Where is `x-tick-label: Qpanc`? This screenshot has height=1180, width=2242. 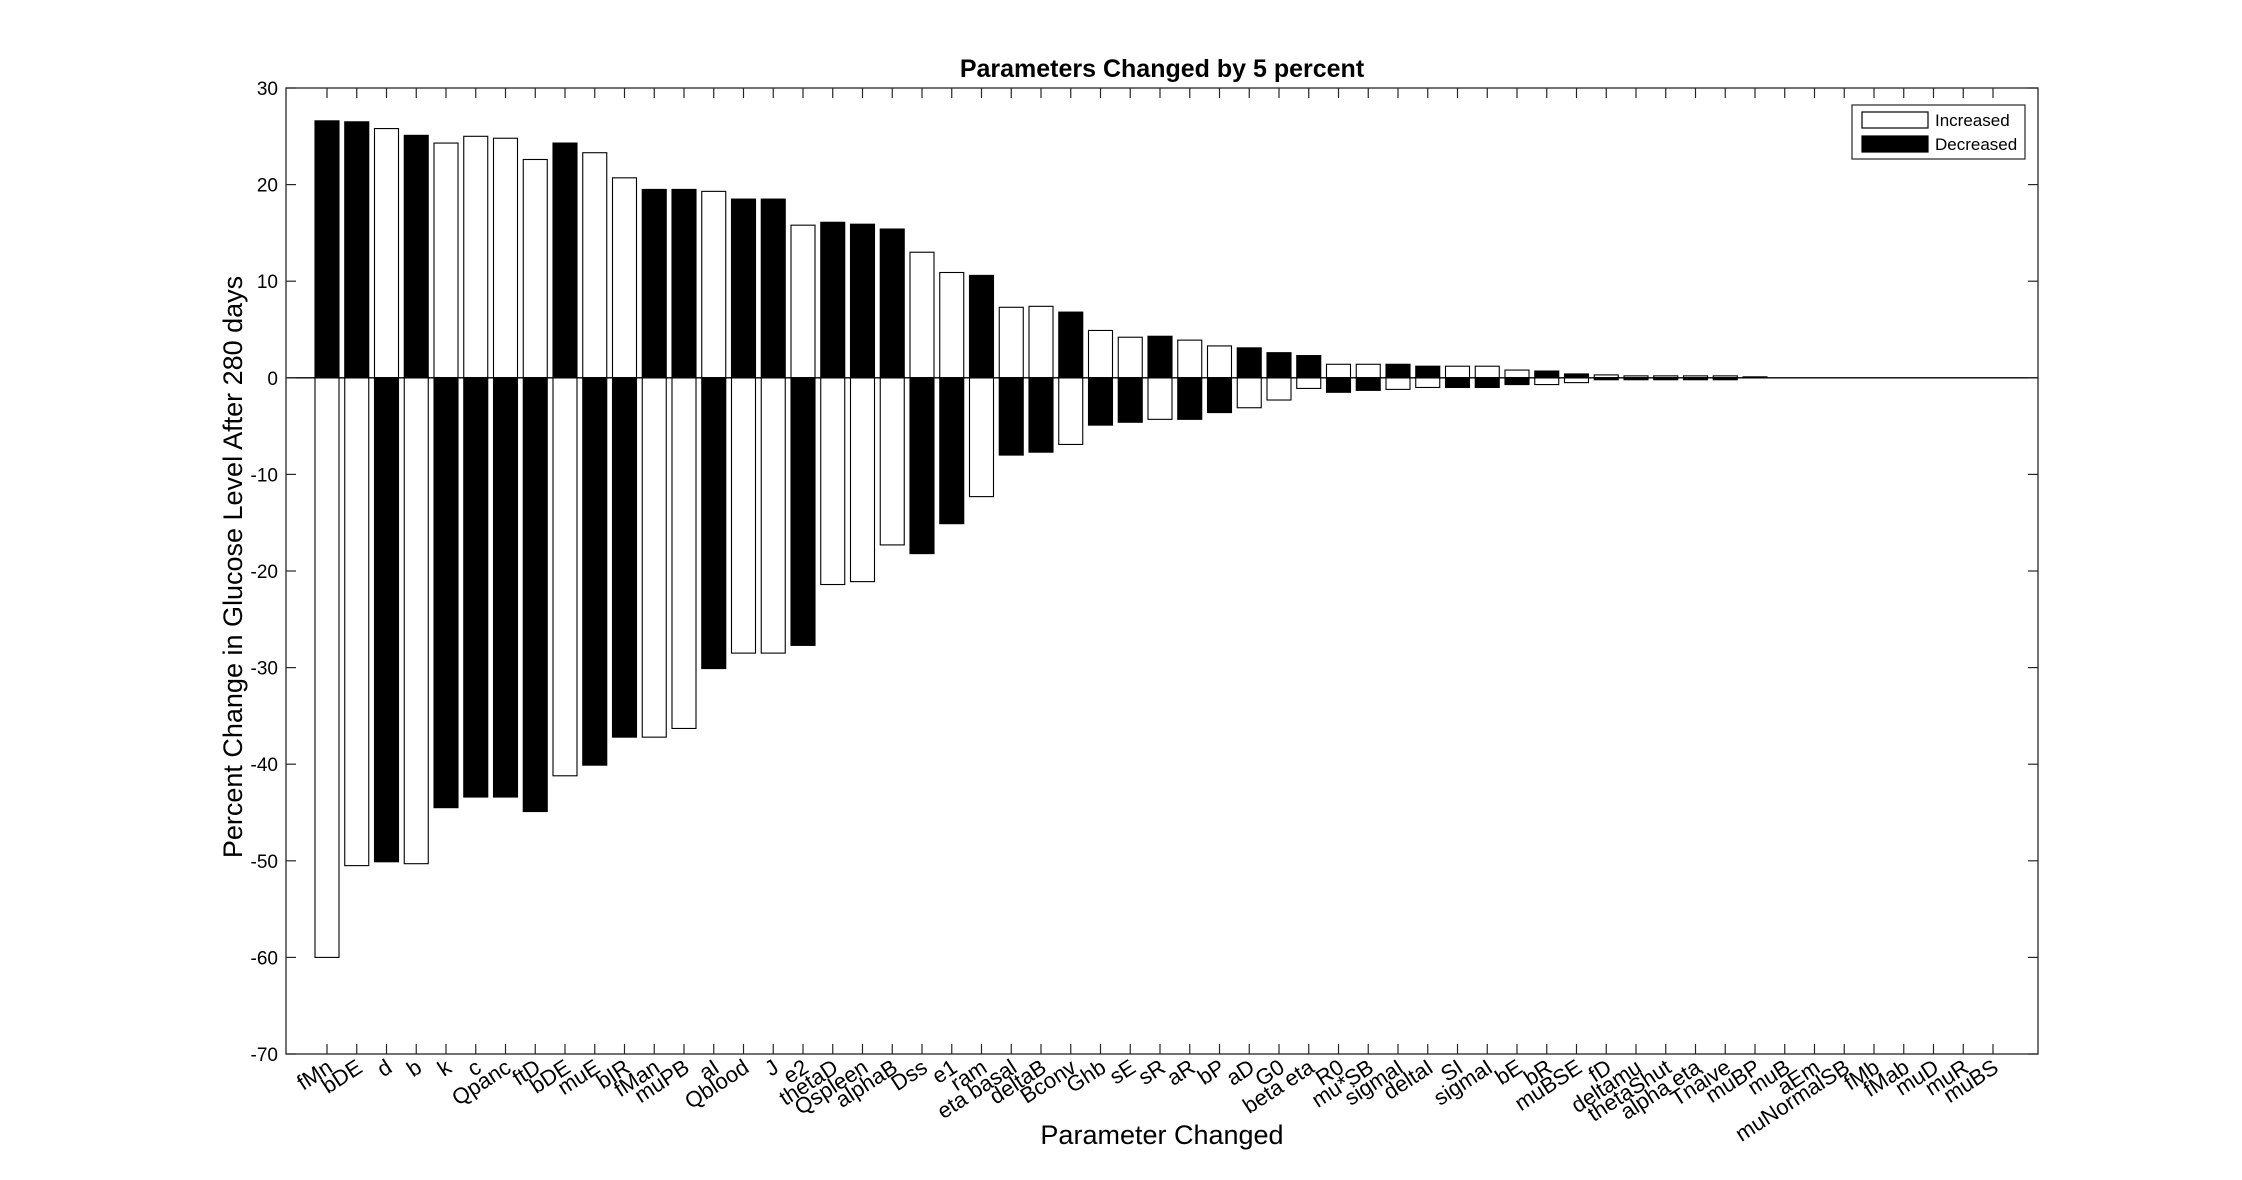 x-tick-label: Qpanc is located at coordinates (481, 1082).